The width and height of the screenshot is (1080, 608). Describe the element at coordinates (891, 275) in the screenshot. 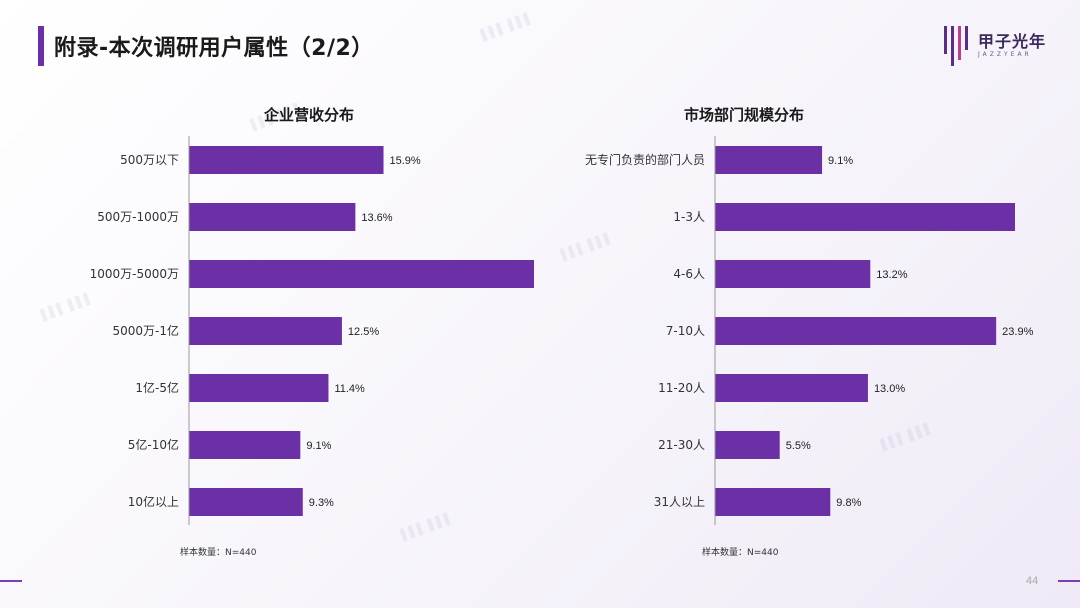

I see `data-label: 13.2%` at that location.